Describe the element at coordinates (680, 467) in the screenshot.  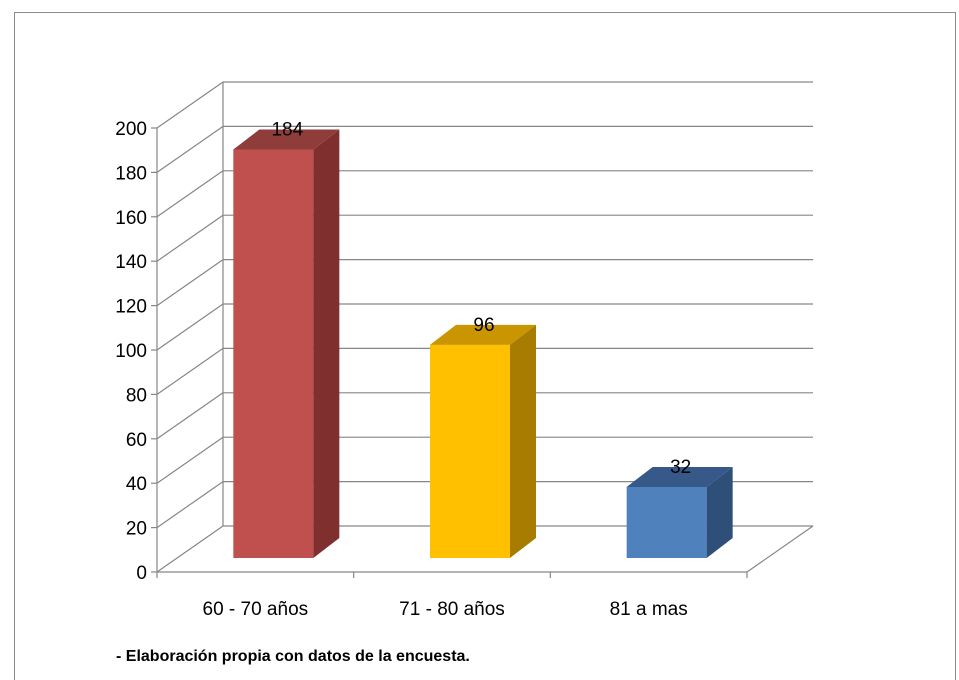
I see `data-label-2: 32` at that location.